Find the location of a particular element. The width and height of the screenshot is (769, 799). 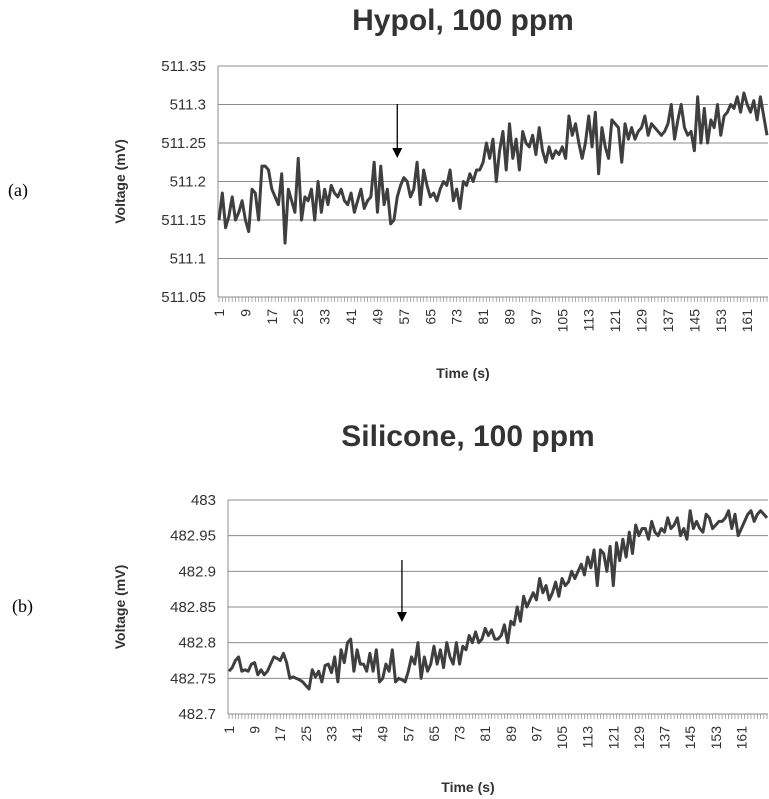

chart-title: Hypol, 100 ppm is located at coordinates (463, 20).